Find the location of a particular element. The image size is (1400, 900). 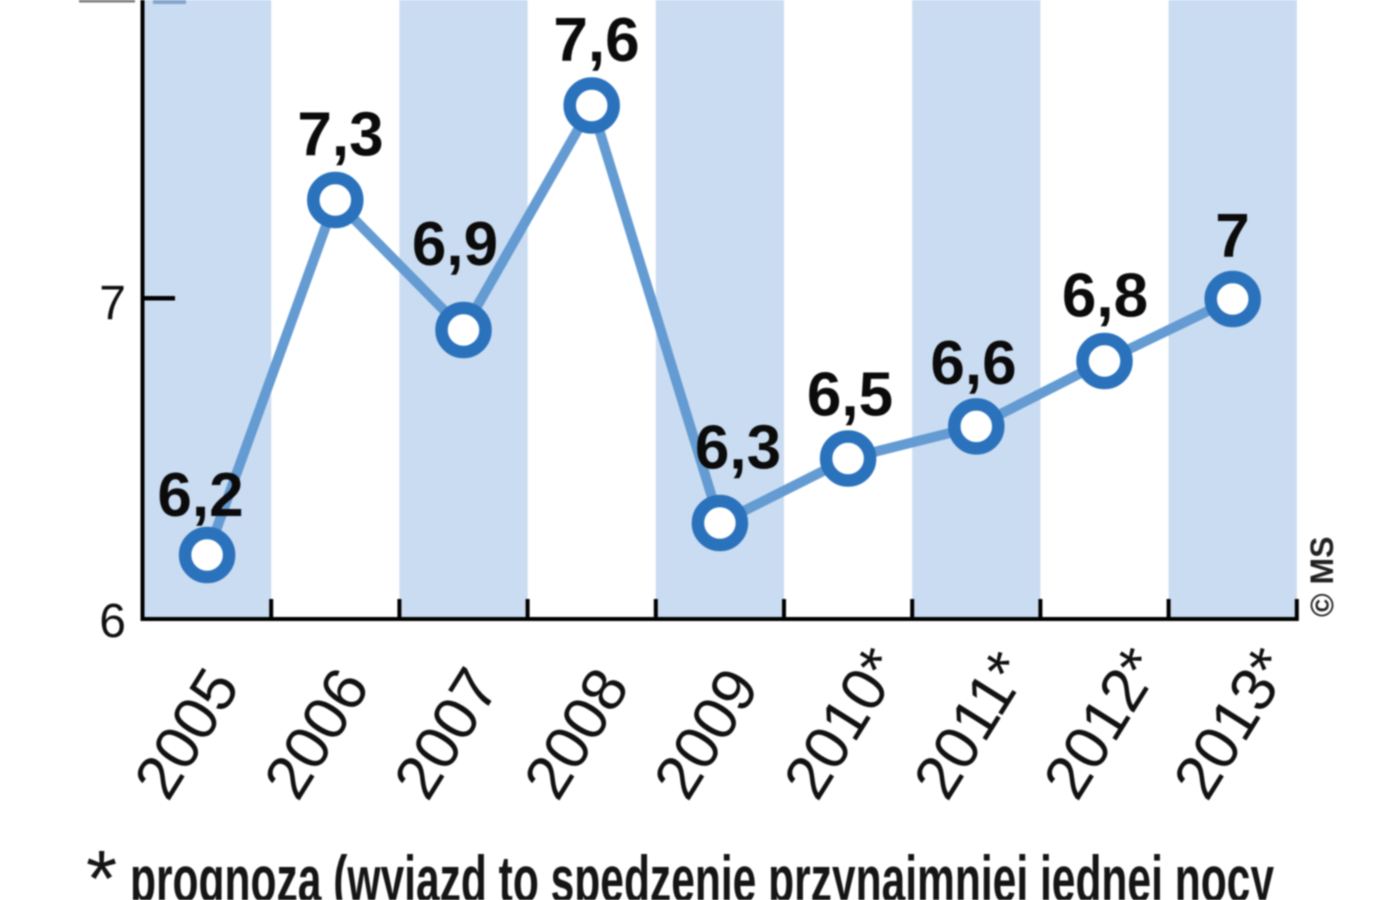

svg-text: 6,2 is located at coordinates (200, 495).